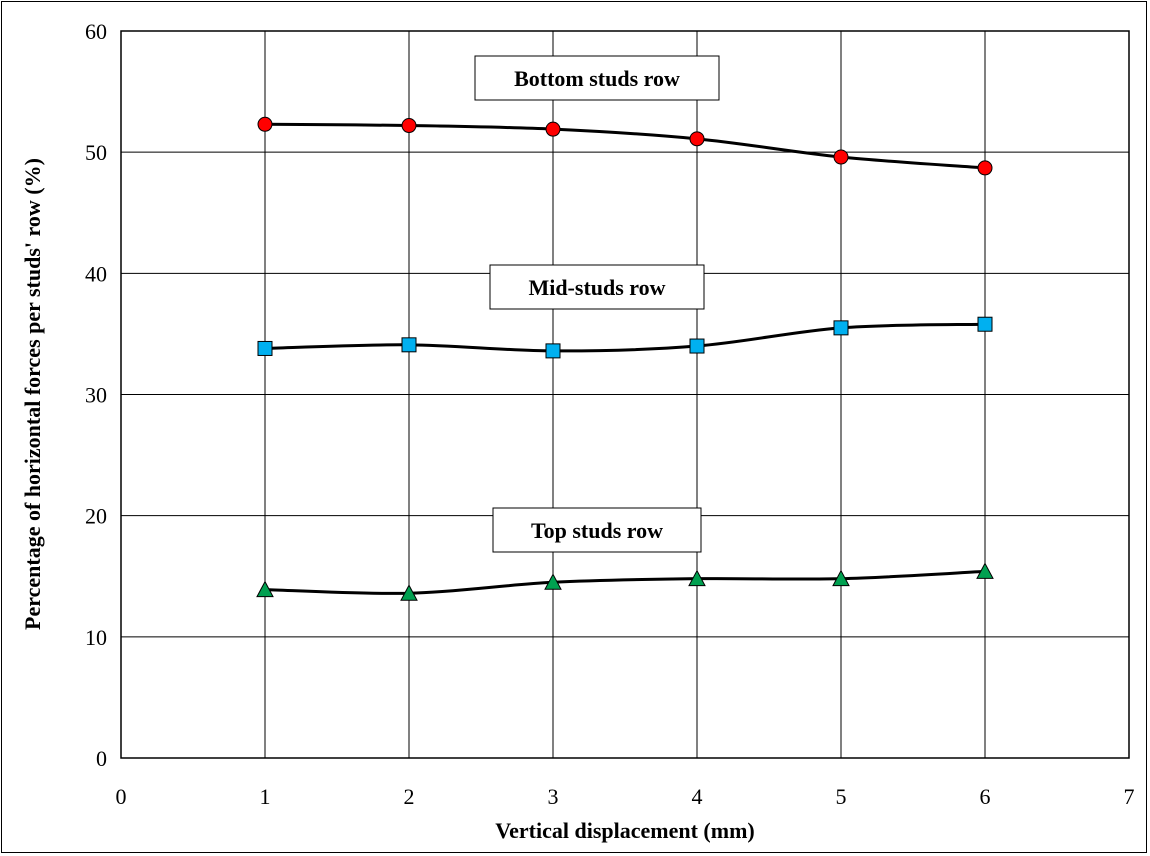 The width and height of the screenshot is (1150, 856). I want to click on x-tick-label: 1, so click(265, 796).